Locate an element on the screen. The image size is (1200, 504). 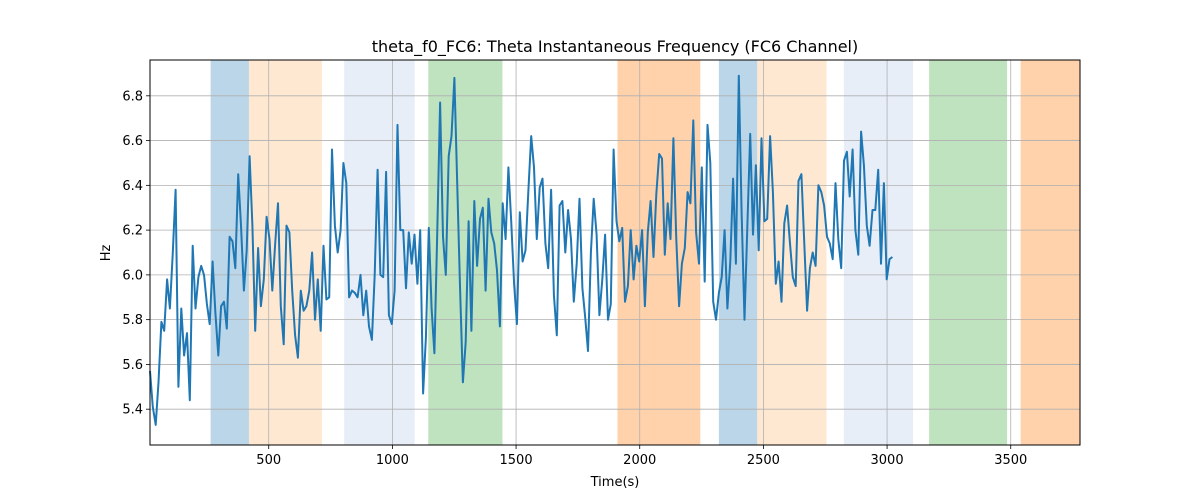
y-tick-label: 6.8 is located at coordinates (132, 96).